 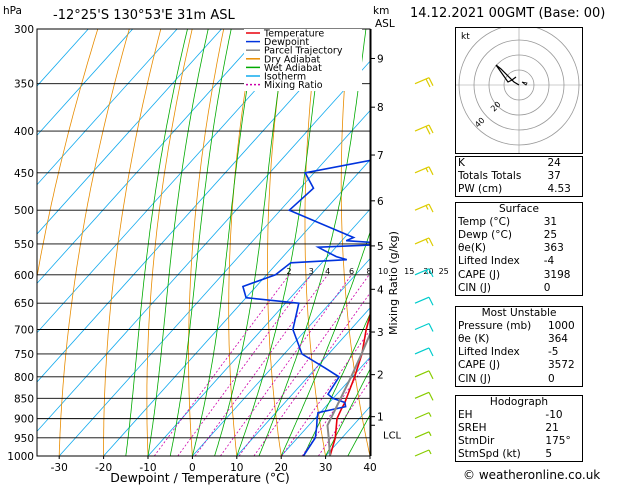 What do you see at coordinates (393, 283) in the screenshot?
I see `mixing-ratio-axis-label: Mixing Ratio (g/kg)` at bounding box center [393, 283].